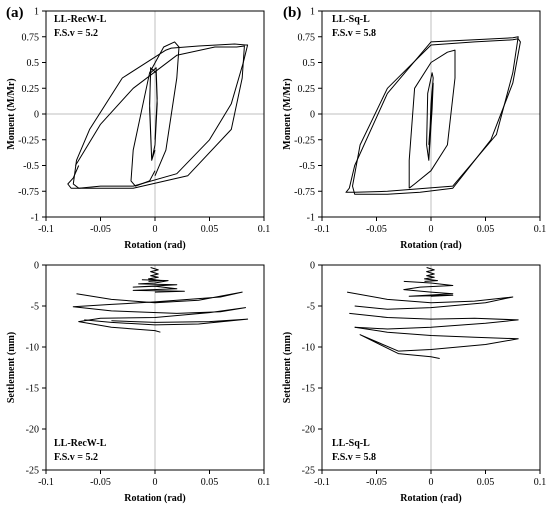  Describe the element at coordinates (292, 13) in the screenshot. I see `panel-letter-b: (b)` at that location.